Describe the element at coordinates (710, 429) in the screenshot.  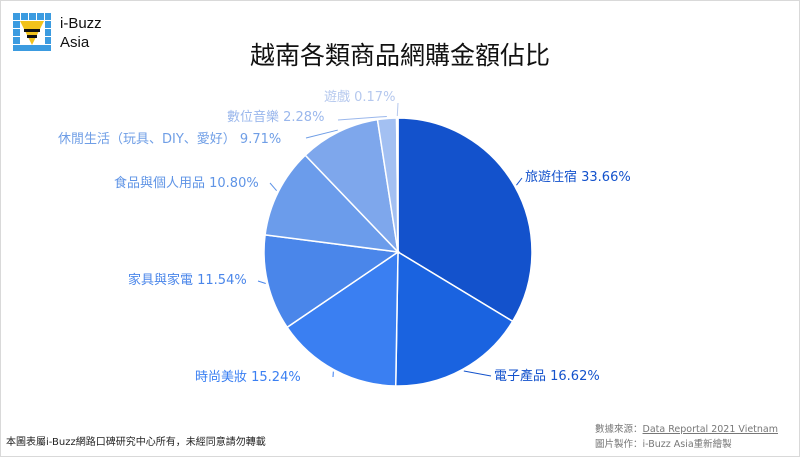
I see `source-link: Data Reportal 2021 Vietnam` at that location.